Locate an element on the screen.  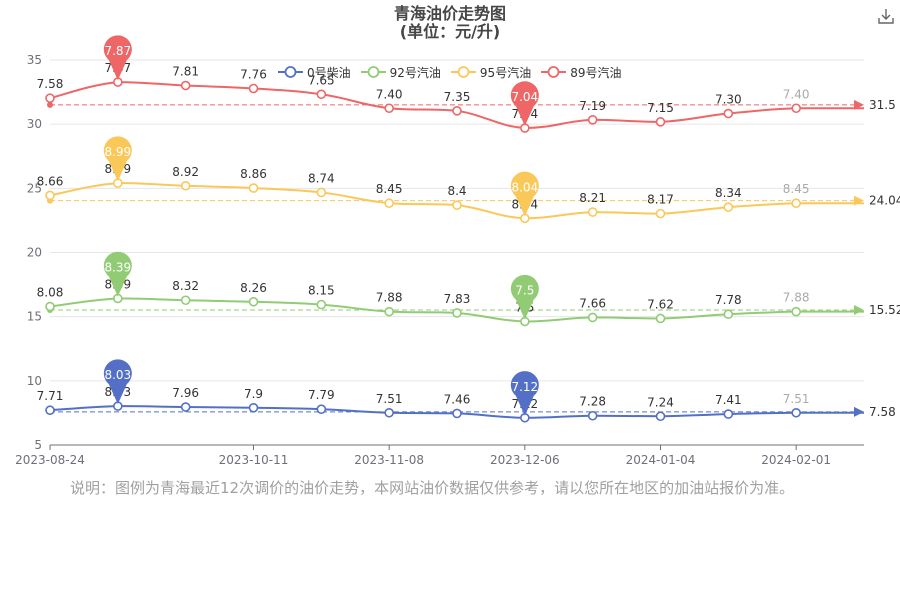
legend-item: 95号汽油 is located at coordinates (491, 72).